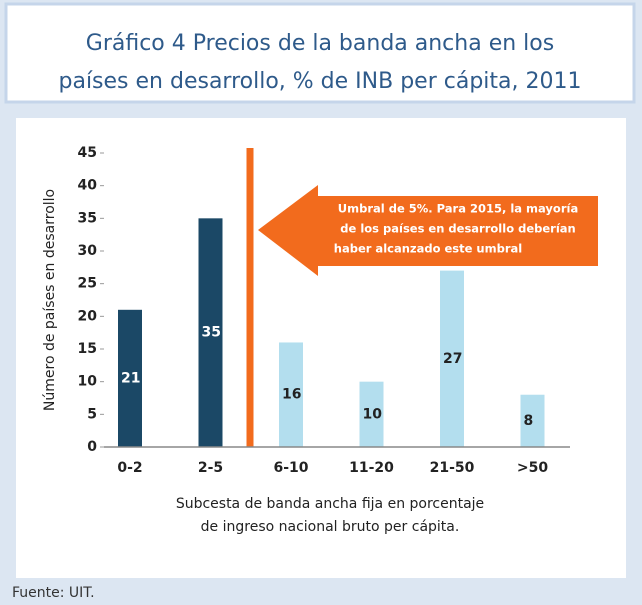  I want to click on y-tick-label: 35, so click(87, 218).